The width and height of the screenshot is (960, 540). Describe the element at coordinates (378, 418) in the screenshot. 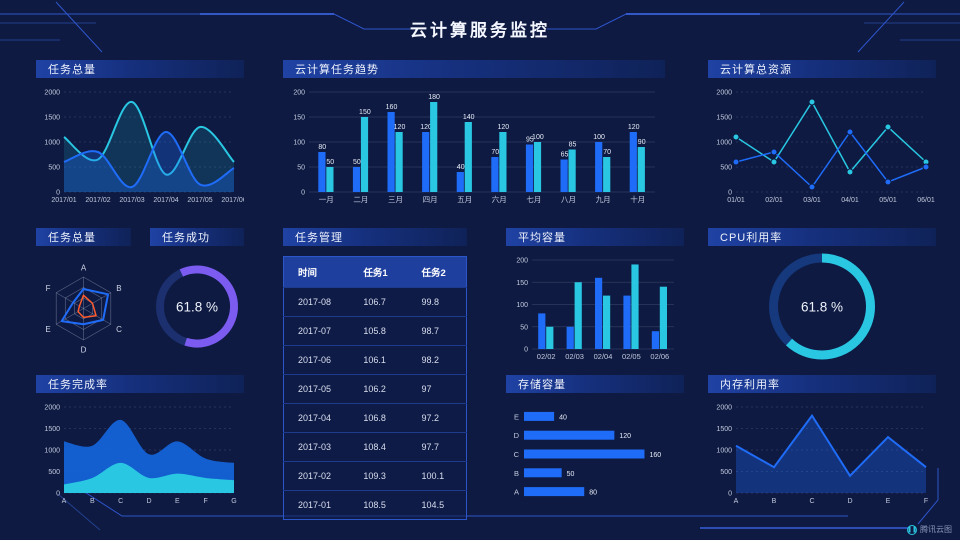

I see `table-cell: 106.8` at that location.